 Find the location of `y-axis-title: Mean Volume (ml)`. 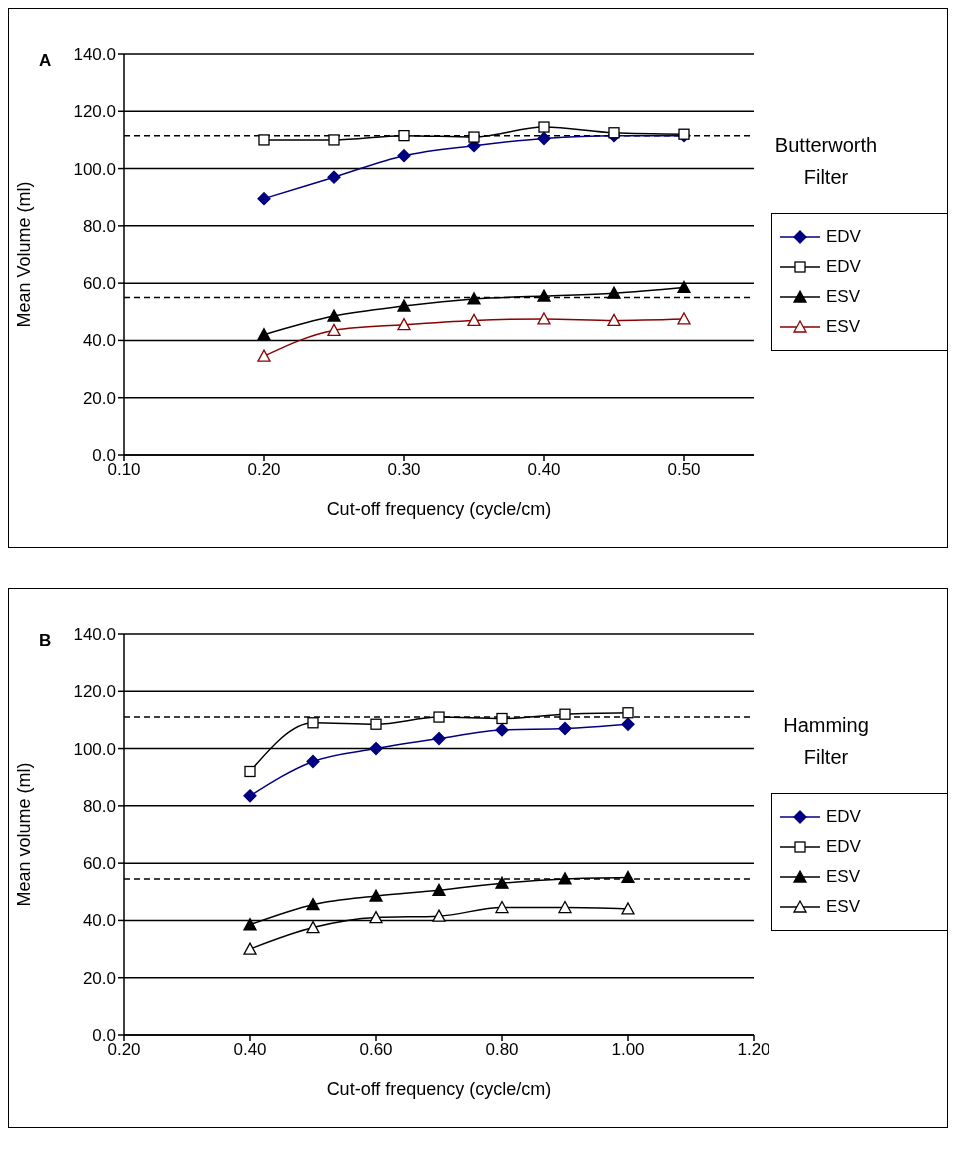

y-axis-title: Mean Volume (ml) is located at coordinates (24, 254).